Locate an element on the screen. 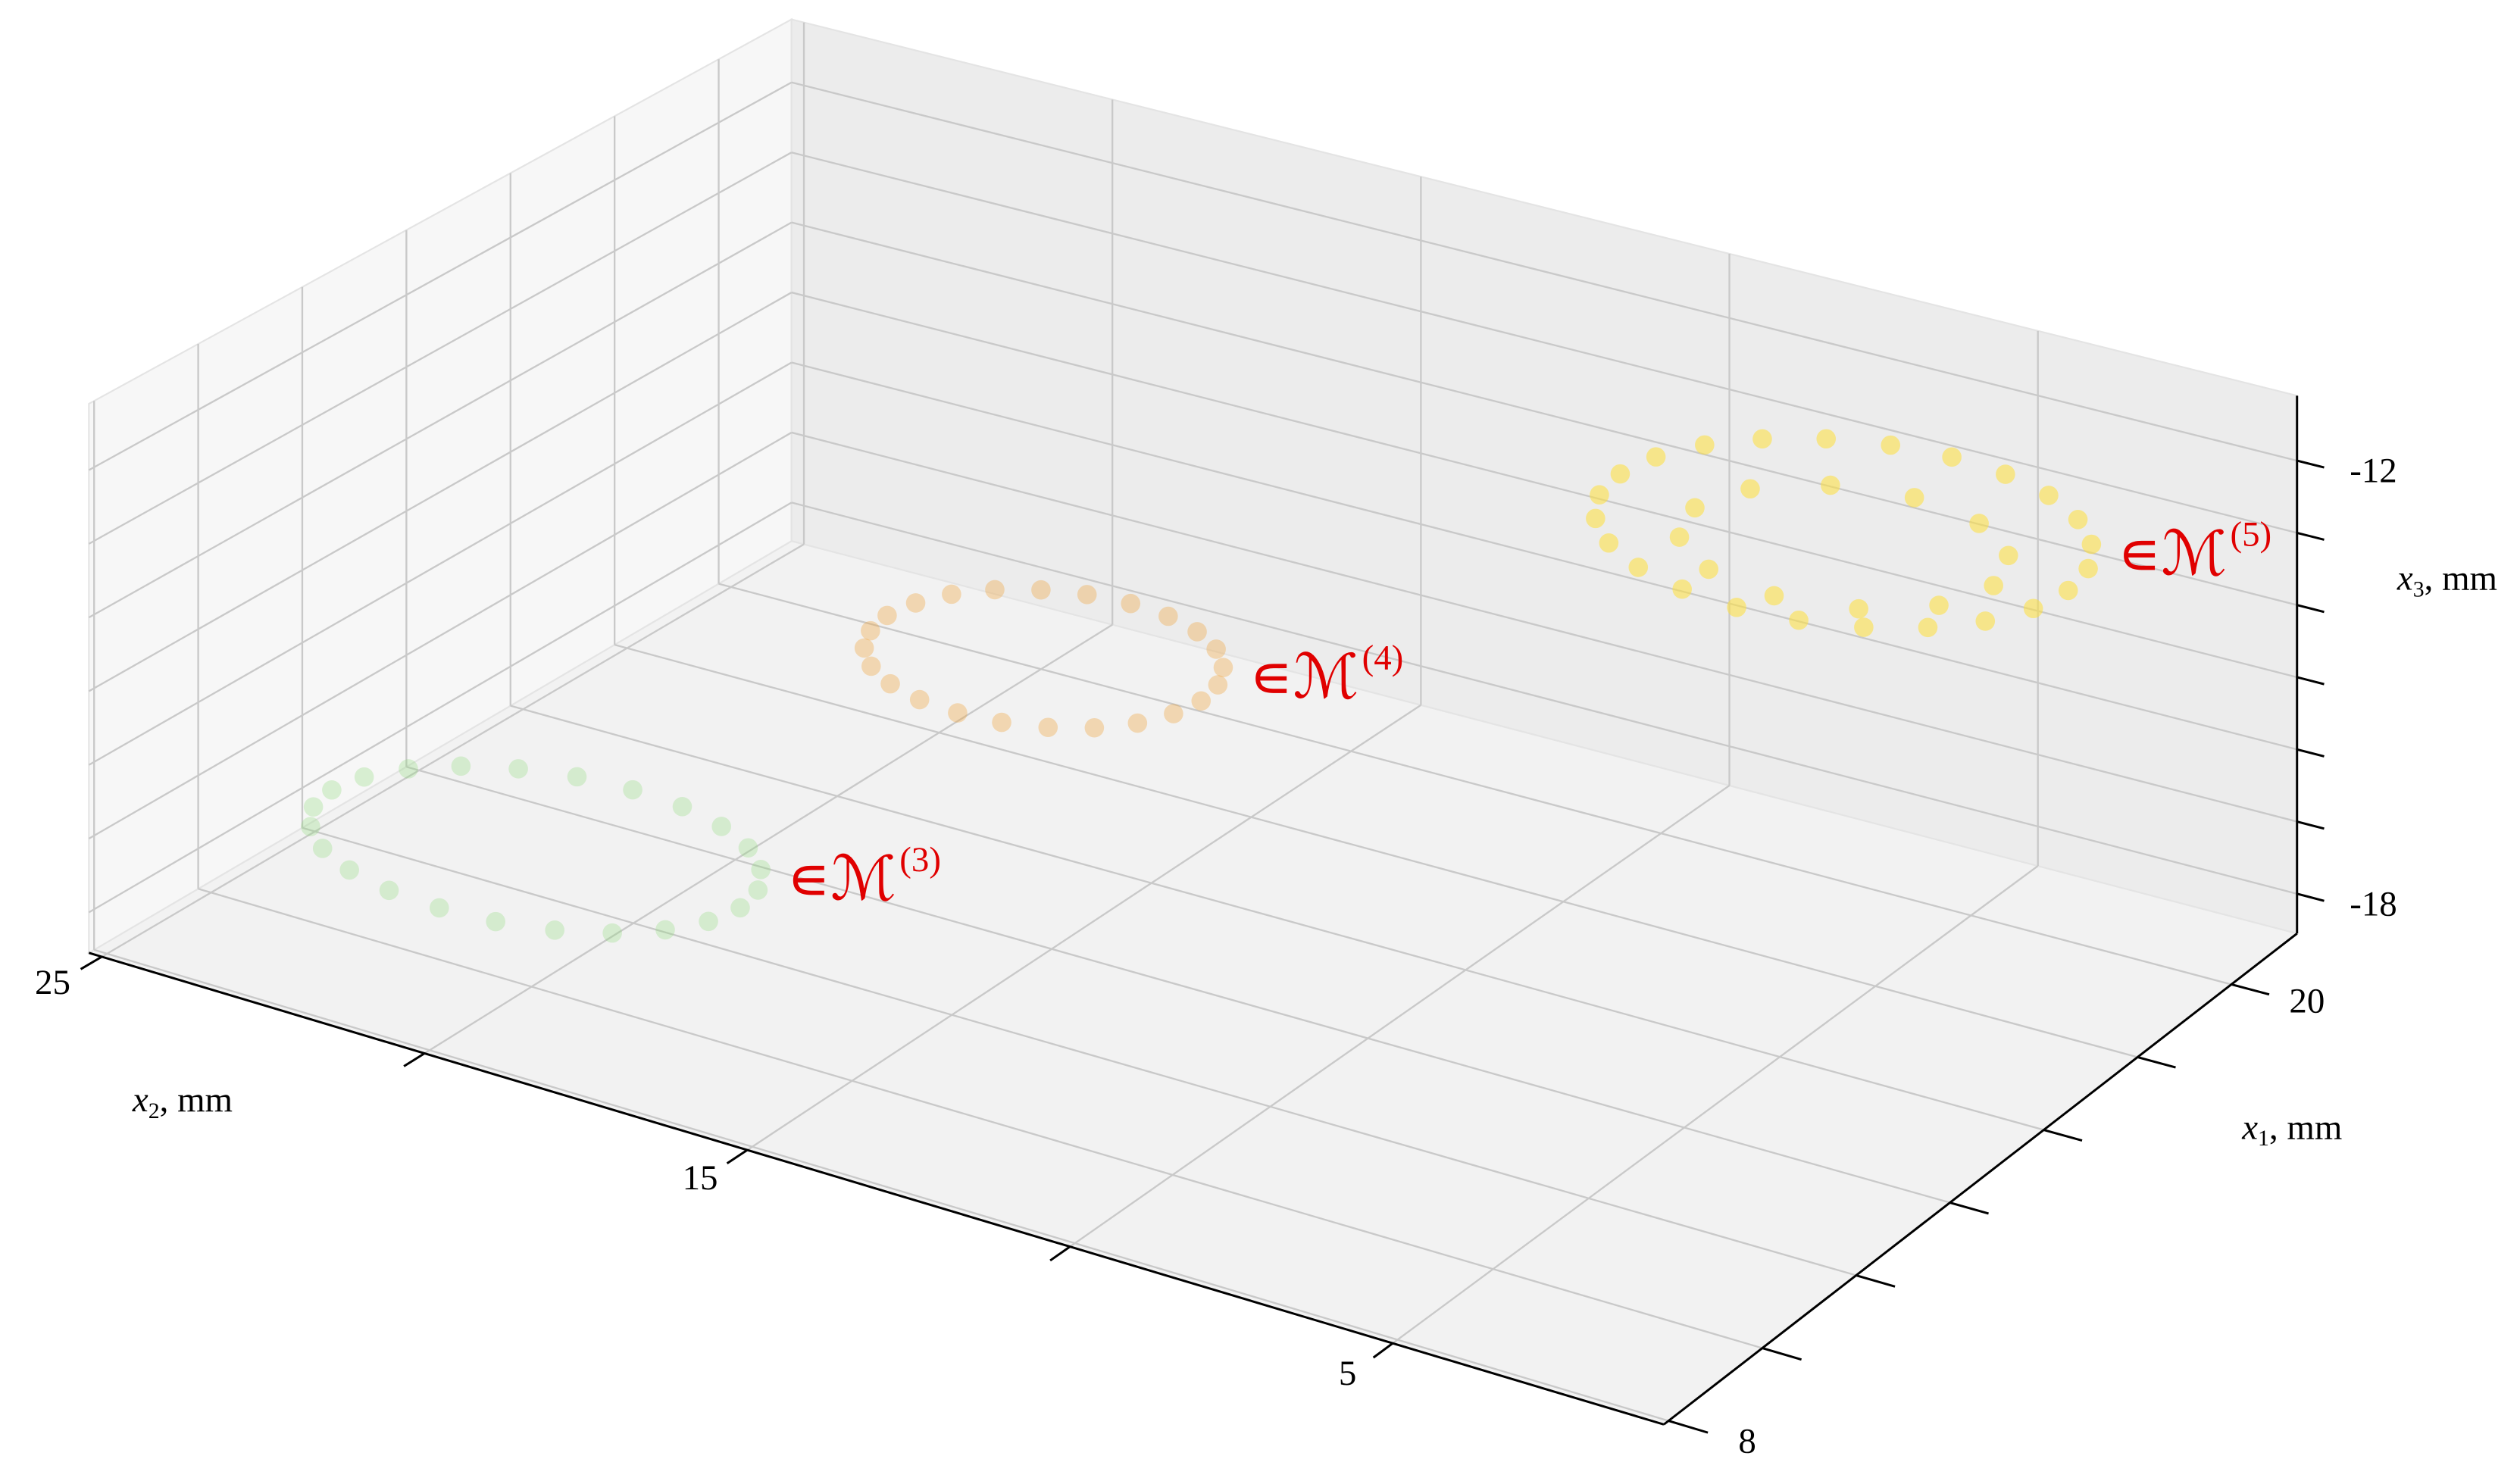  x2-tick-label: 25 is located at coordinates (52, 982).